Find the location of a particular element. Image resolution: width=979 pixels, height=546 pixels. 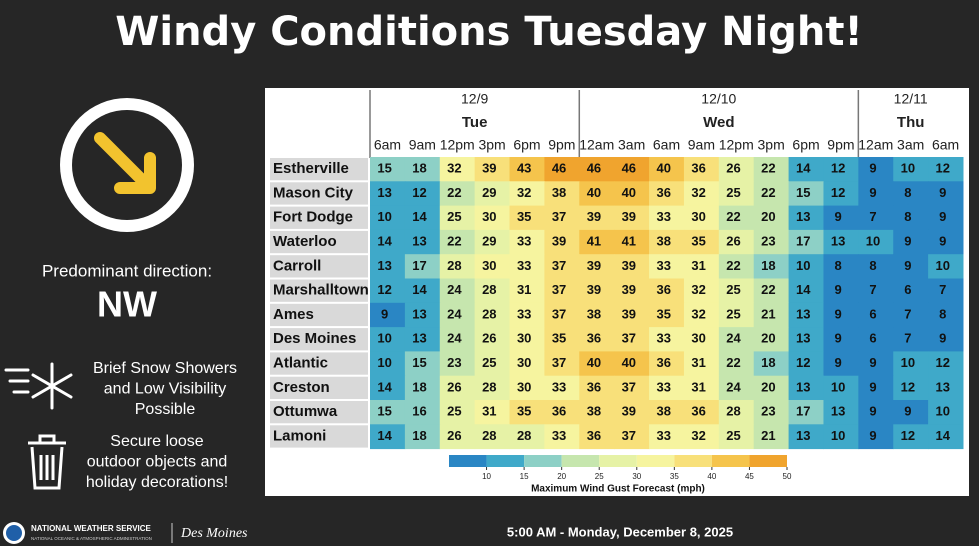

date-header: 12/10 is located at coordinates (718, 99).